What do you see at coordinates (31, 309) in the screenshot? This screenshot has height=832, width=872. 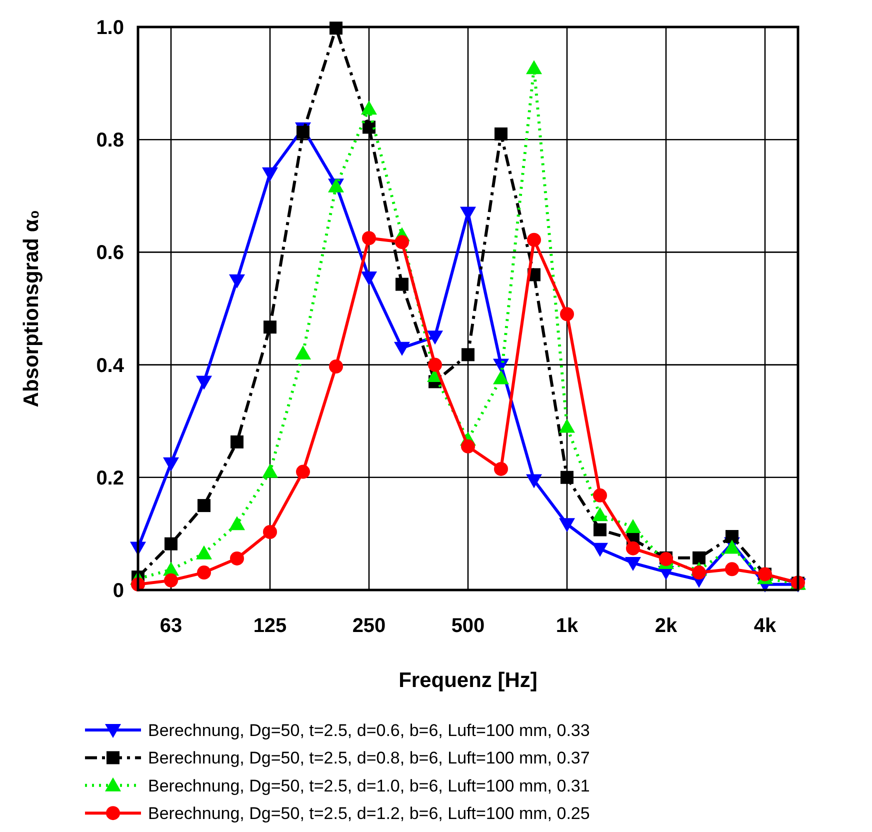 I see `y-axis-title: Absorptionsgrad α₀` at bounding box center [31, 309].